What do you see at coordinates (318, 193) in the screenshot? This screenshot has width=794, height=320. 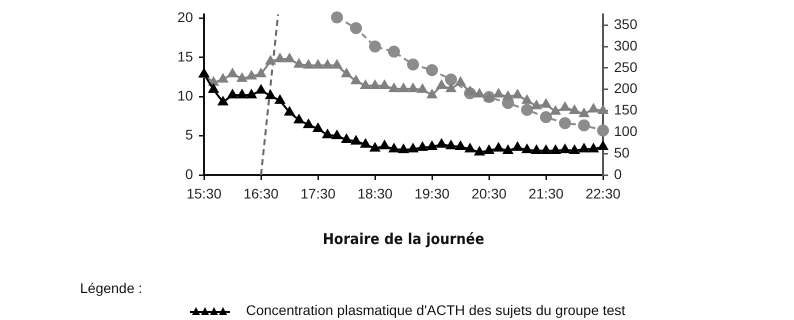 I see `x-tick-label: 17:30` at bounding box center [318, 193].